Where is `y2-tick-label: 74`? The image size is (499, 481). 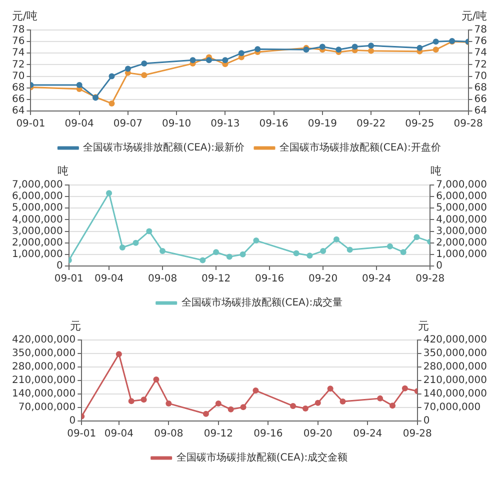
y2-tick-label: 74 is located at coordinates (481, 53).